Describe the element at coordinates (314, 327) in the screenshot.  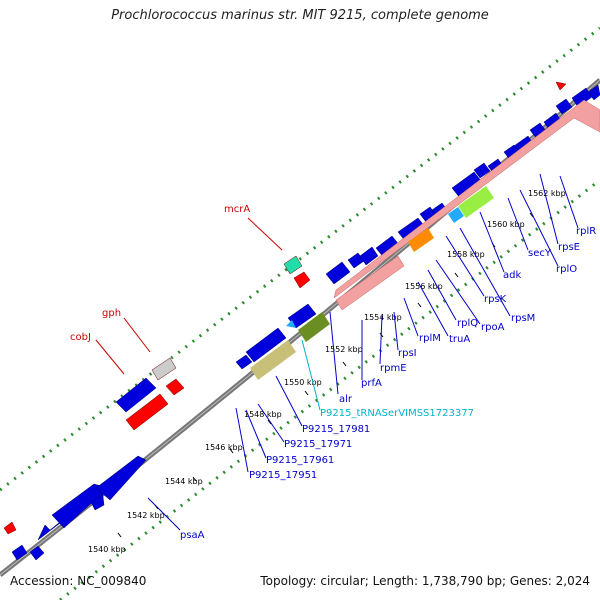
I see `feature-olive` at that location.